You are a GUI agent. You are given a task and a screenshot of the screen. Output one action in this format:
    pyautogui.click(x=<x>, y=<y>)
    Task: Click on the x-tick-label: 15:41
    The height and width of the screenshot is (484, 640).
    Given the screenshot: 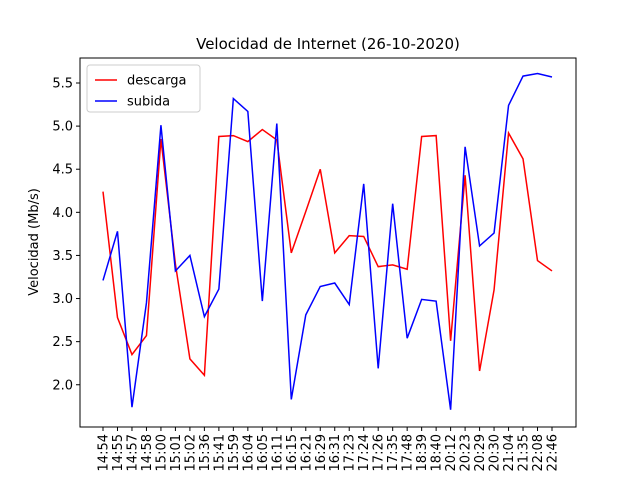 What is the action you would take?
    pyautogui.click(x=219, y=452)
    